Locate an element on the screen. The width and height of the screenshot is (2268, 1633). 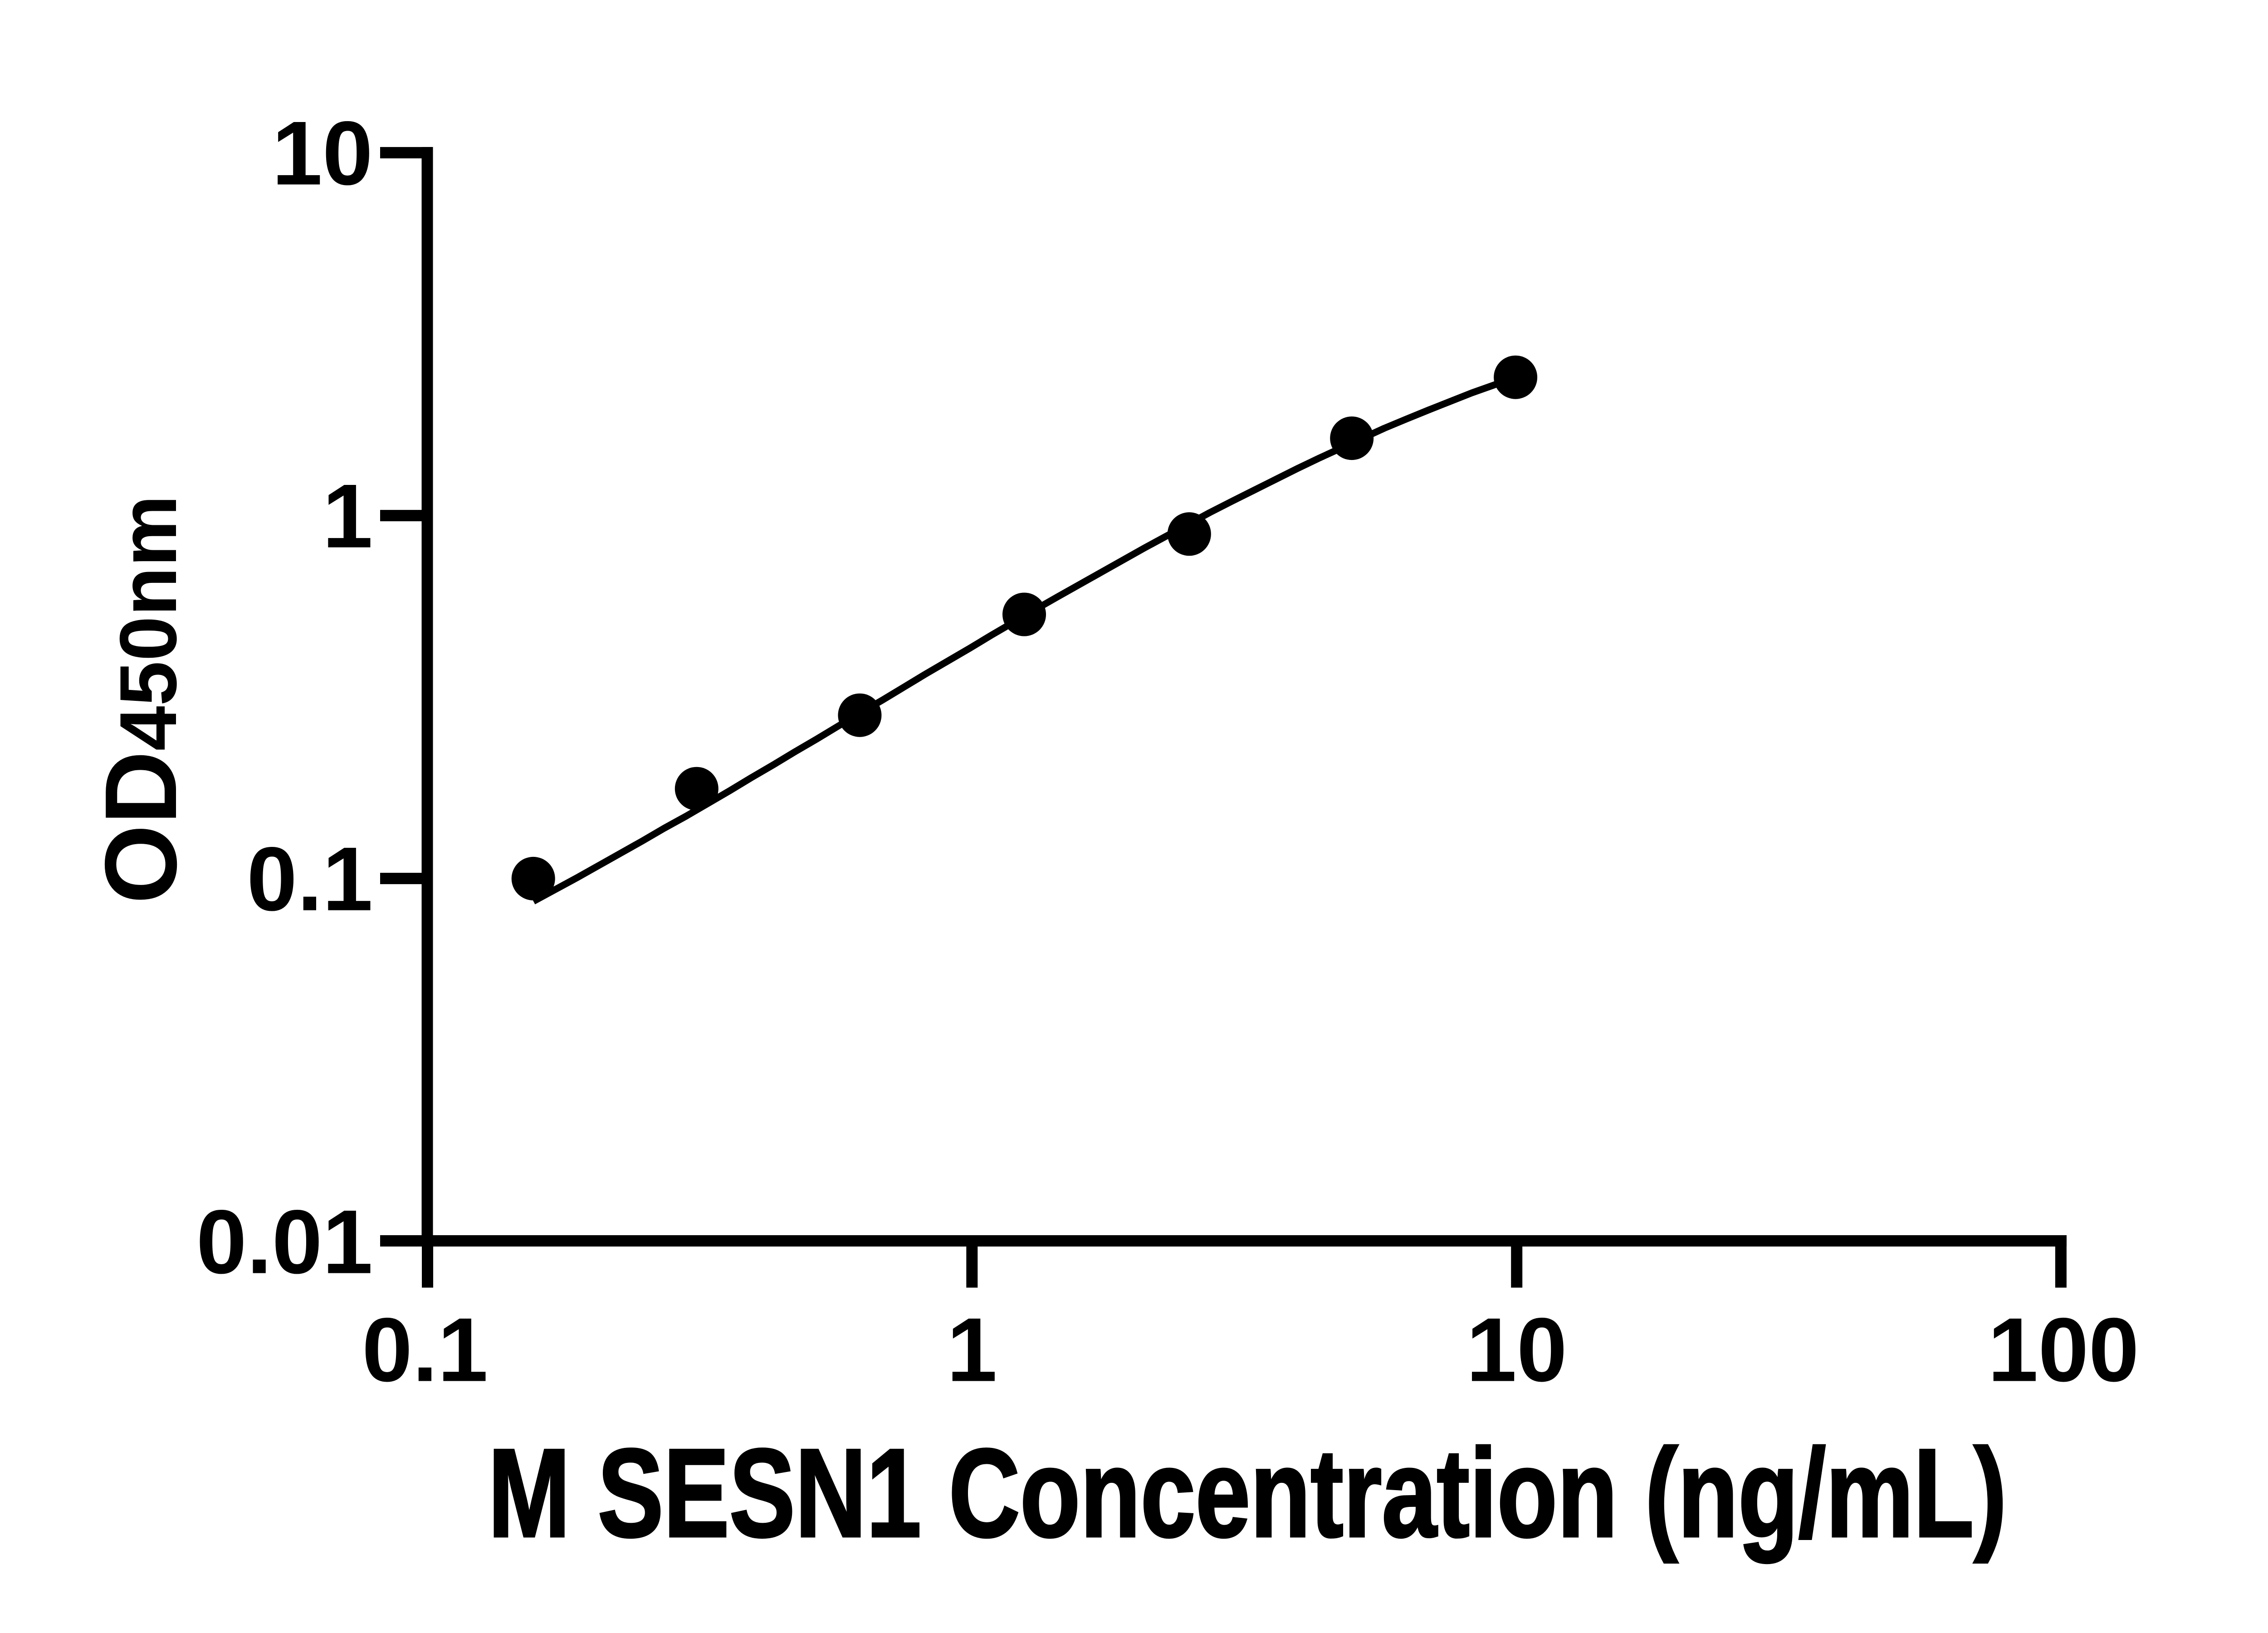
svg-text: M SESN1 Concentration (ng/mL) is located at coordinates (1247, 1493).